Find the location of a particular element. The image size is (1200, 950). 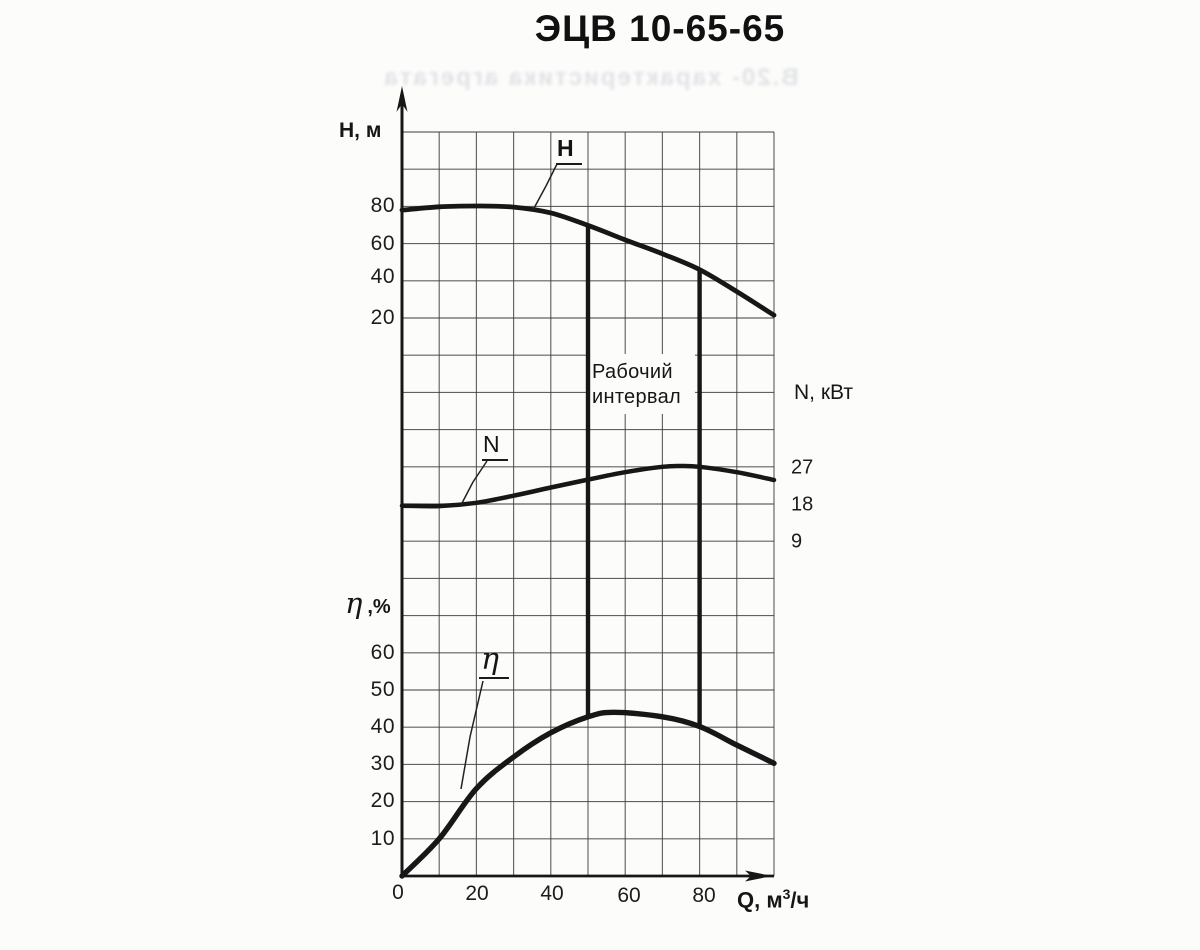

q-axis-tick: 60 is located at coordinates (629, 895).